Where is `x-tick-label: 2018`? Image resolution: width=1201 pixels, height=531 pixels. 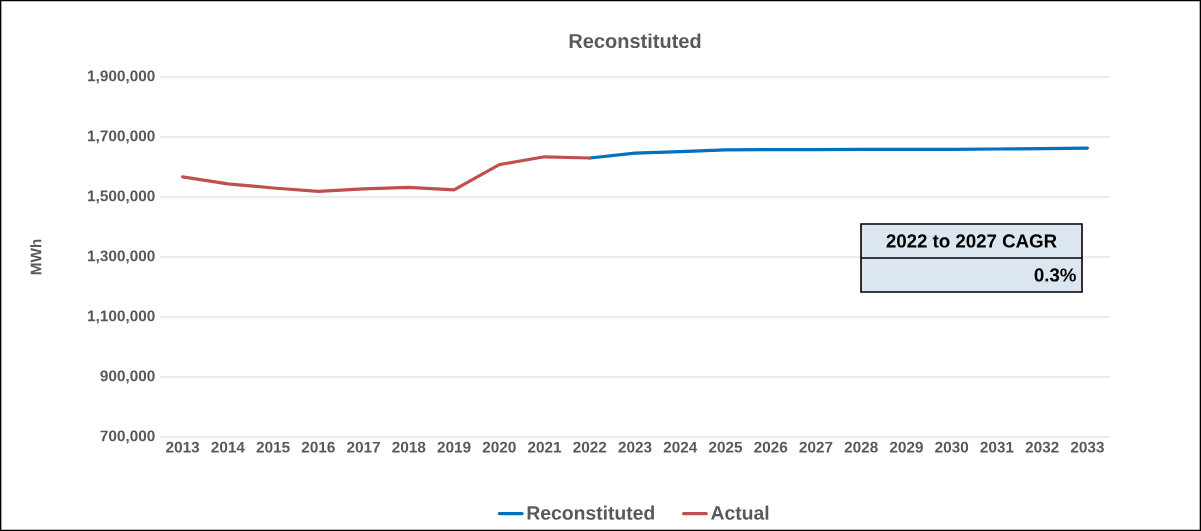 x-tick-label: 2018 is located at coordinates (409, 447).